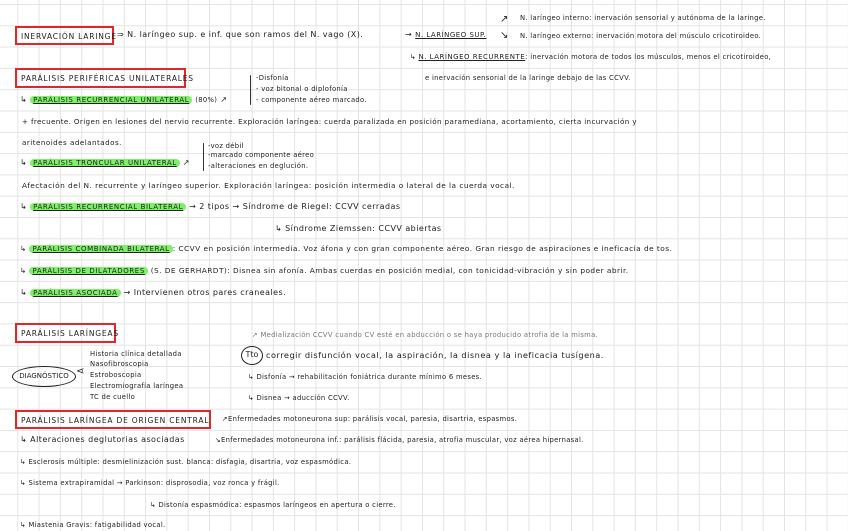 This screenshot has height=531, width=848. I want to click on branch-arrows-icon: ⋖, so click(80, 371).